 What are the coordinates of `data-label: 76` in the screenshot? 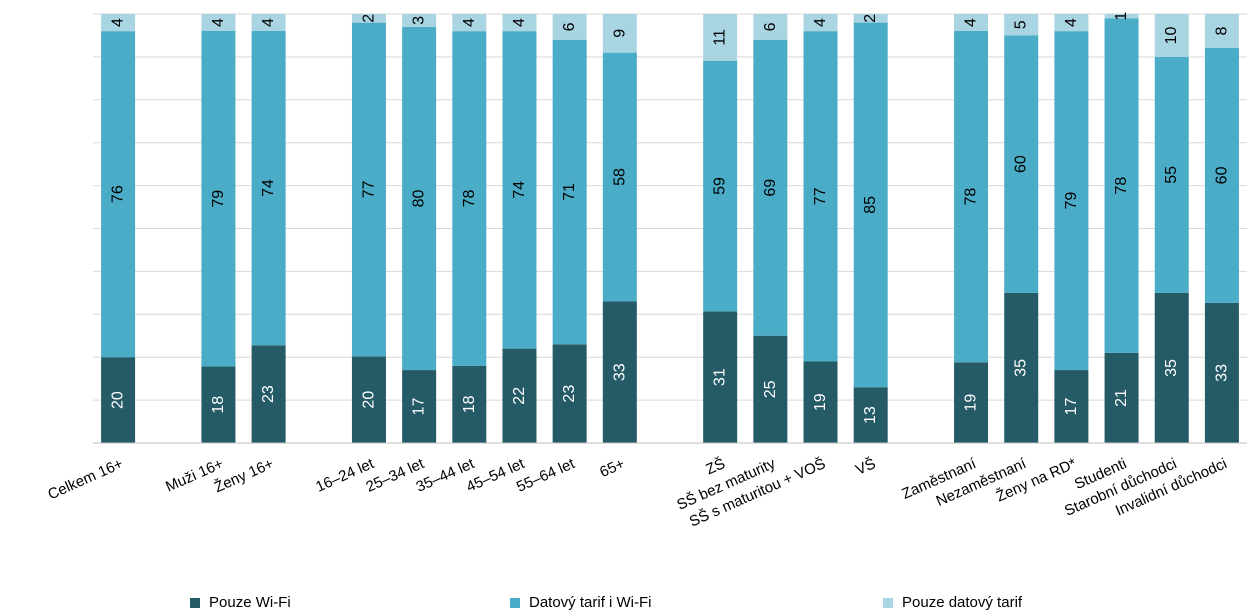 It's located at (118, 194).